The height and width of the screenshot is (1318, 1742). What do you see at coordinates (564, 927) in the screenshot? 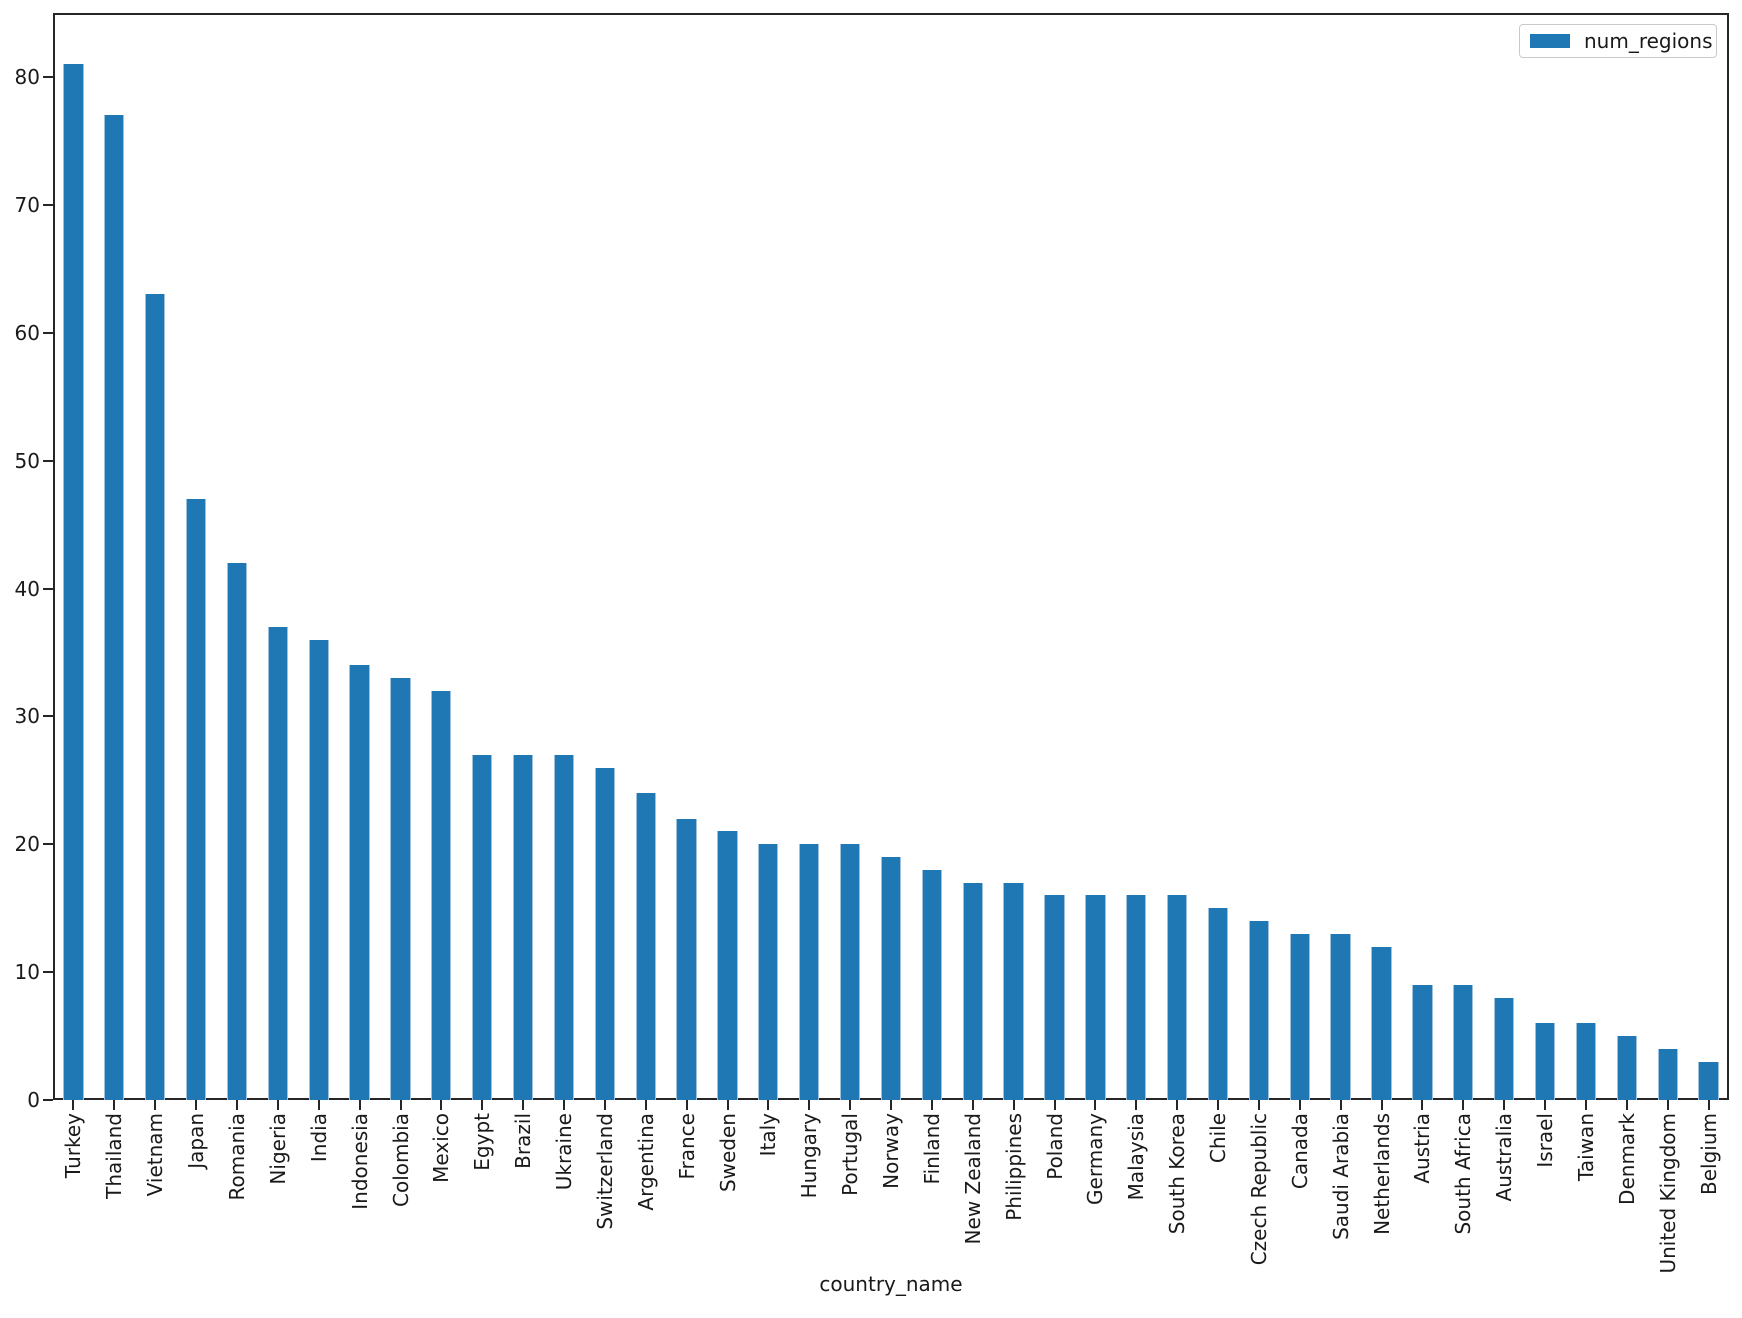
I see `bar-ukraine` at bounding box center [564, 927].